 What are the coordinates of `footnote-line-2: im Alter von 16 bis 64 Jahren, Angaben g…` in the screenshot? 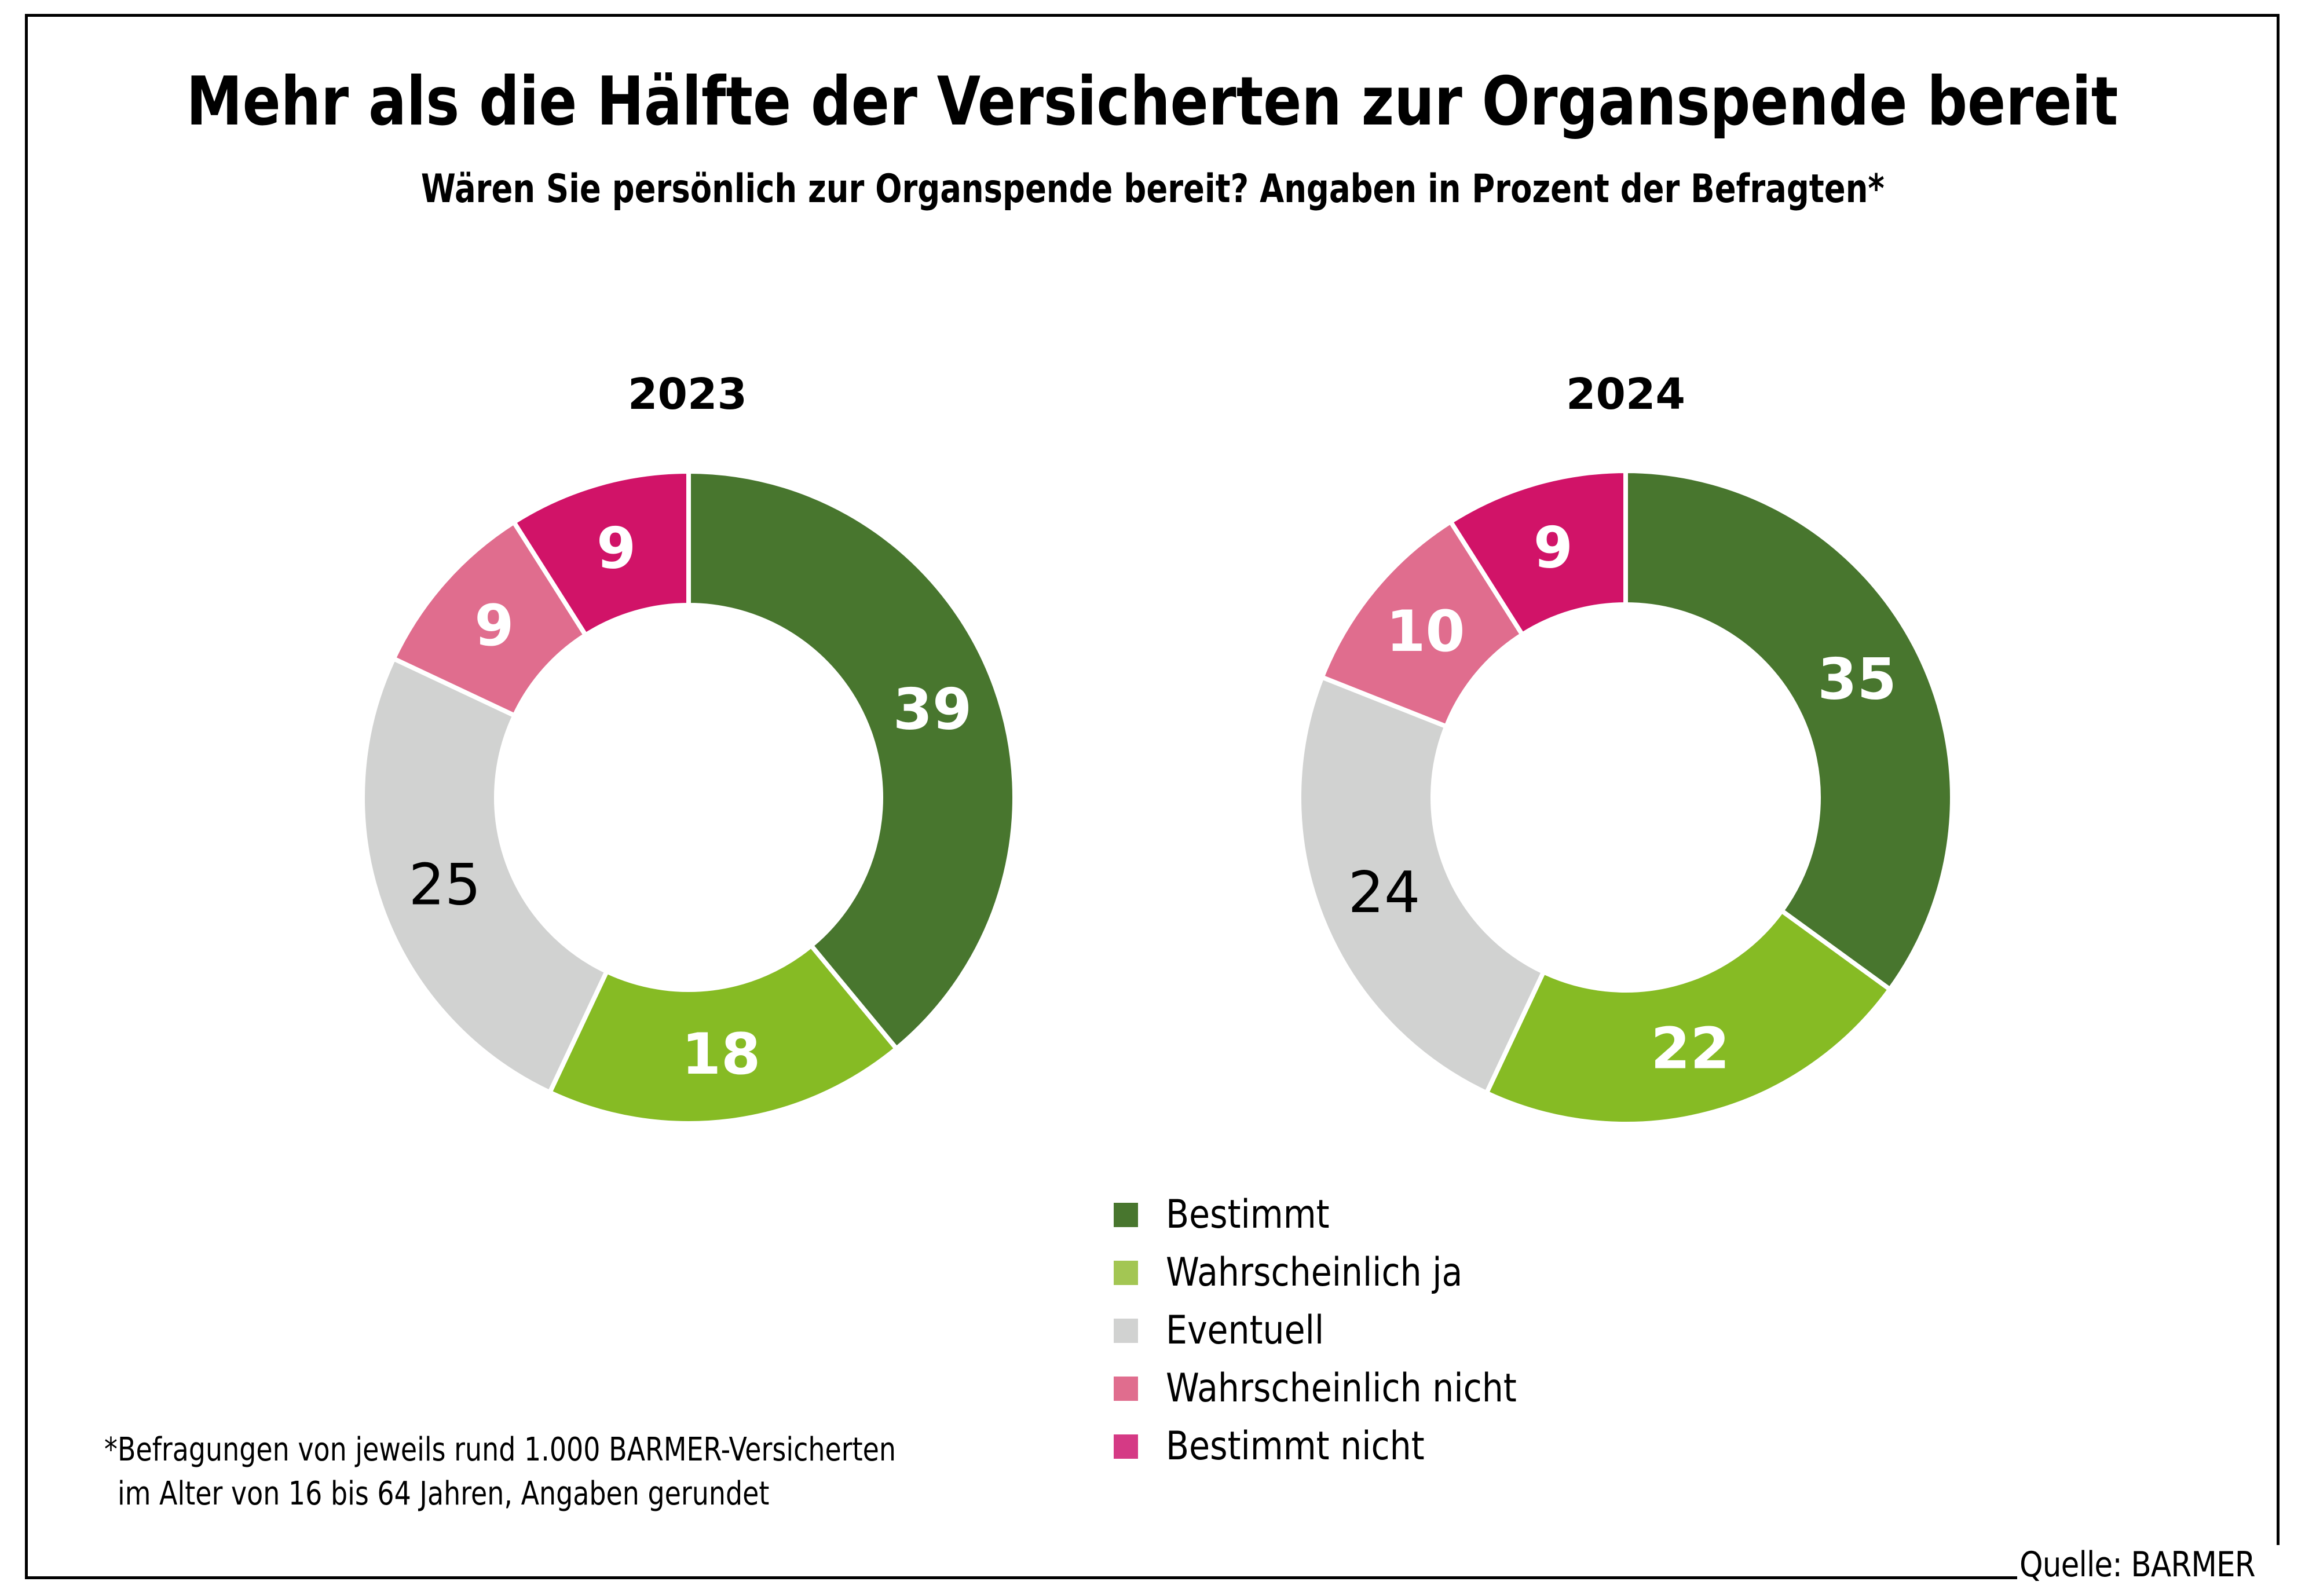 It's located at (443, 1494).